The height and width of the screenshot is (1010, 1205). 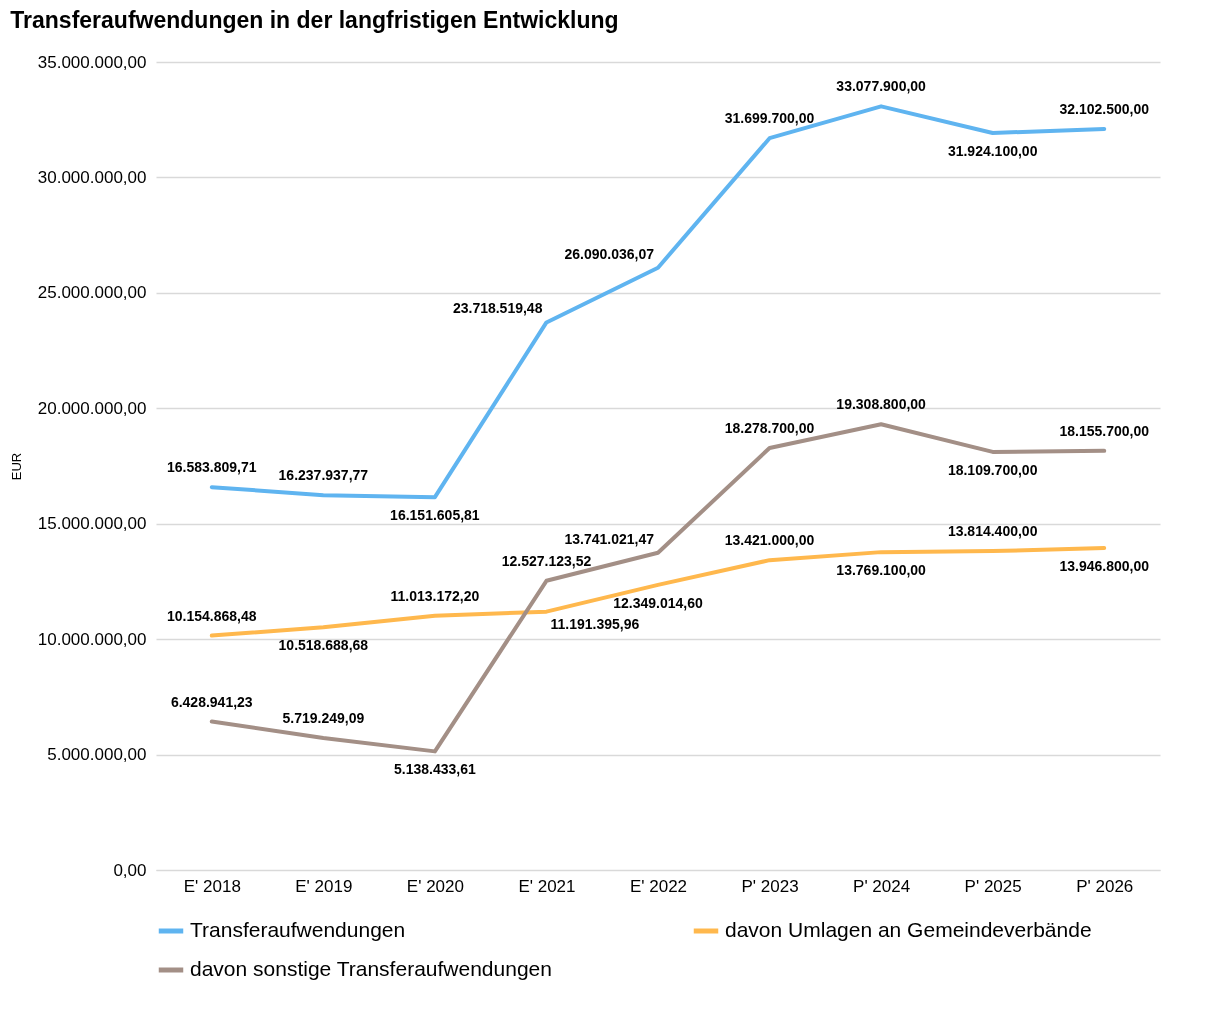 I want to click on y-tick-label: 0,00, so click(x=130, y=870).